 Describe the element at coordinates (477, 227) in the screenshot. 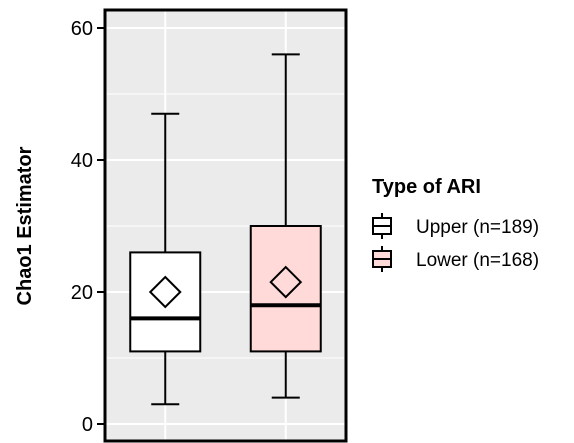

I see `legend-label: Upper (n=189)` at that location.